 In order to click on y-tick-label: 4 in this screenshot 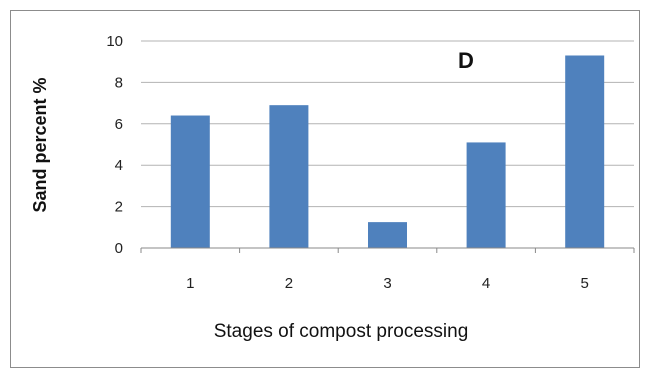, I will do `click(119, 165)`.